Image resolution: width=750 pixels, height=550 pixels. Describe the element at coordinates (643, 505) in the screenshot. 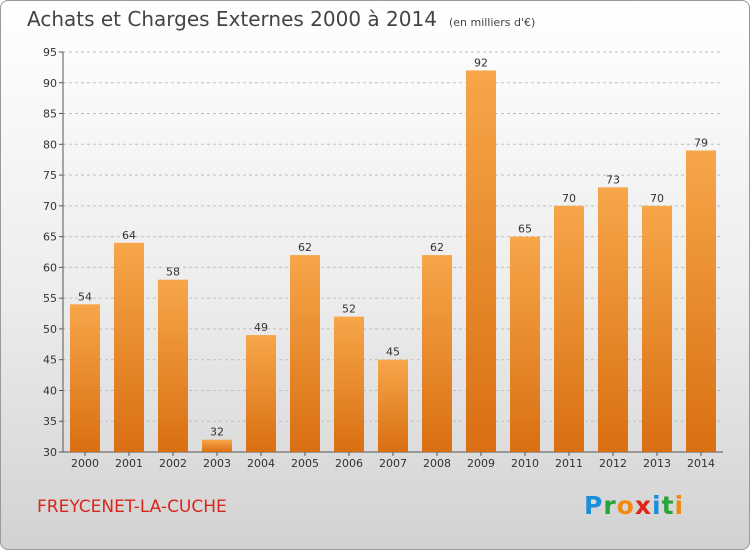

I see `logo-letter: x` at that location.